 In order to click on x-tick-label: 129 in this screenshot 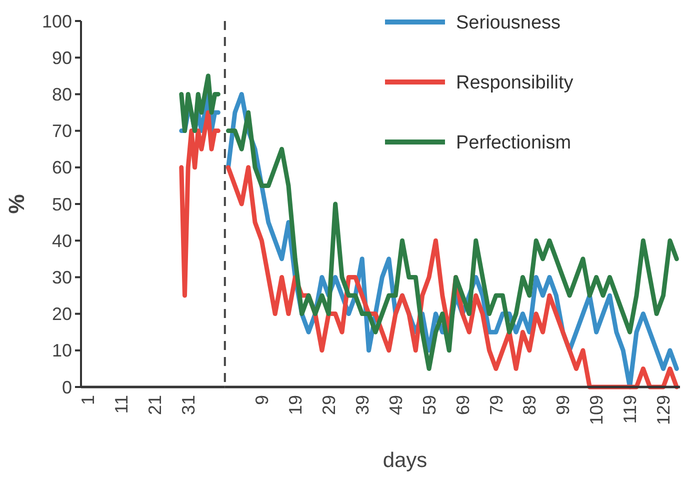, I will do `click(664, 410)`.